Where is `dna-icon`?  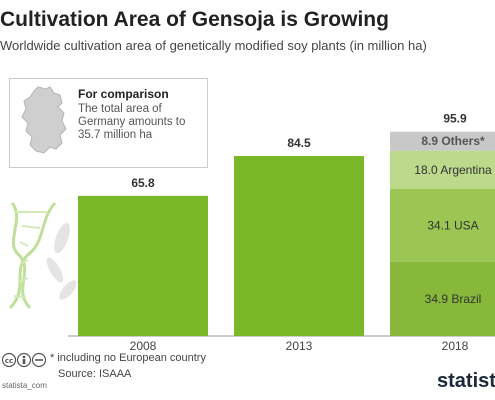
dna-icon is located at coordinates (42, 256).